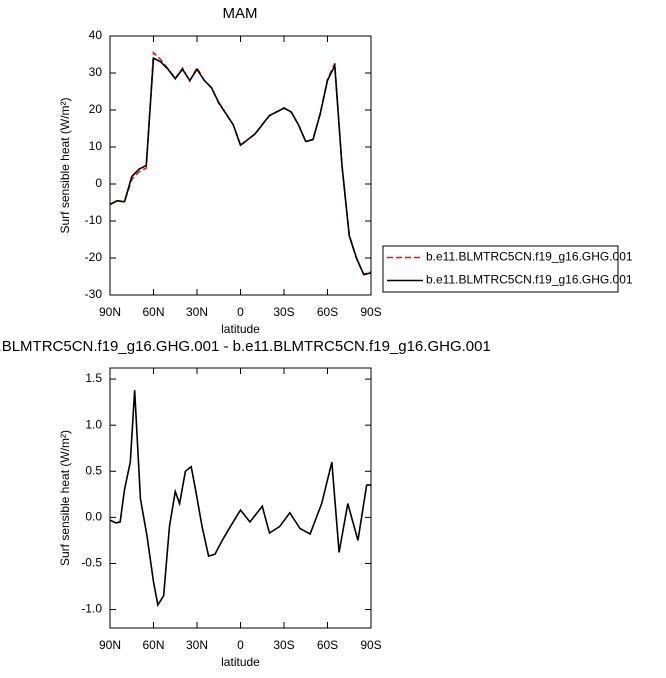 This screenshot has height=678, width=666. What do you see at coordinates (93, 378) in the screenshot?
I see `y-tick-label: 1.5` at bounding box center [93, 378].